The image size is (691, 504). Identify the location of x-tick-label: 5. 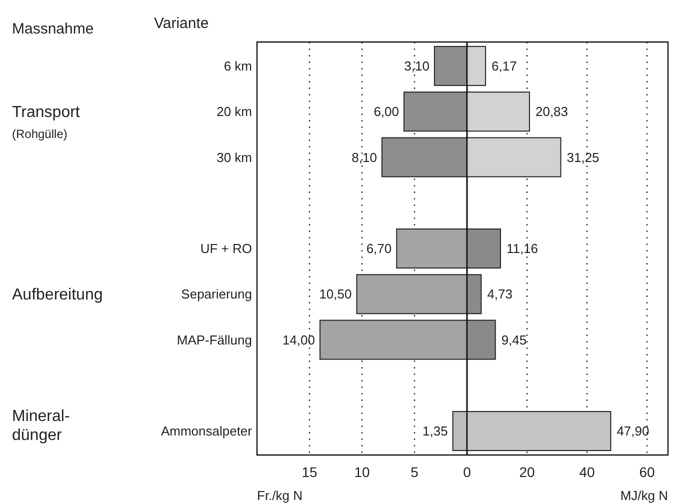
(414, 472).